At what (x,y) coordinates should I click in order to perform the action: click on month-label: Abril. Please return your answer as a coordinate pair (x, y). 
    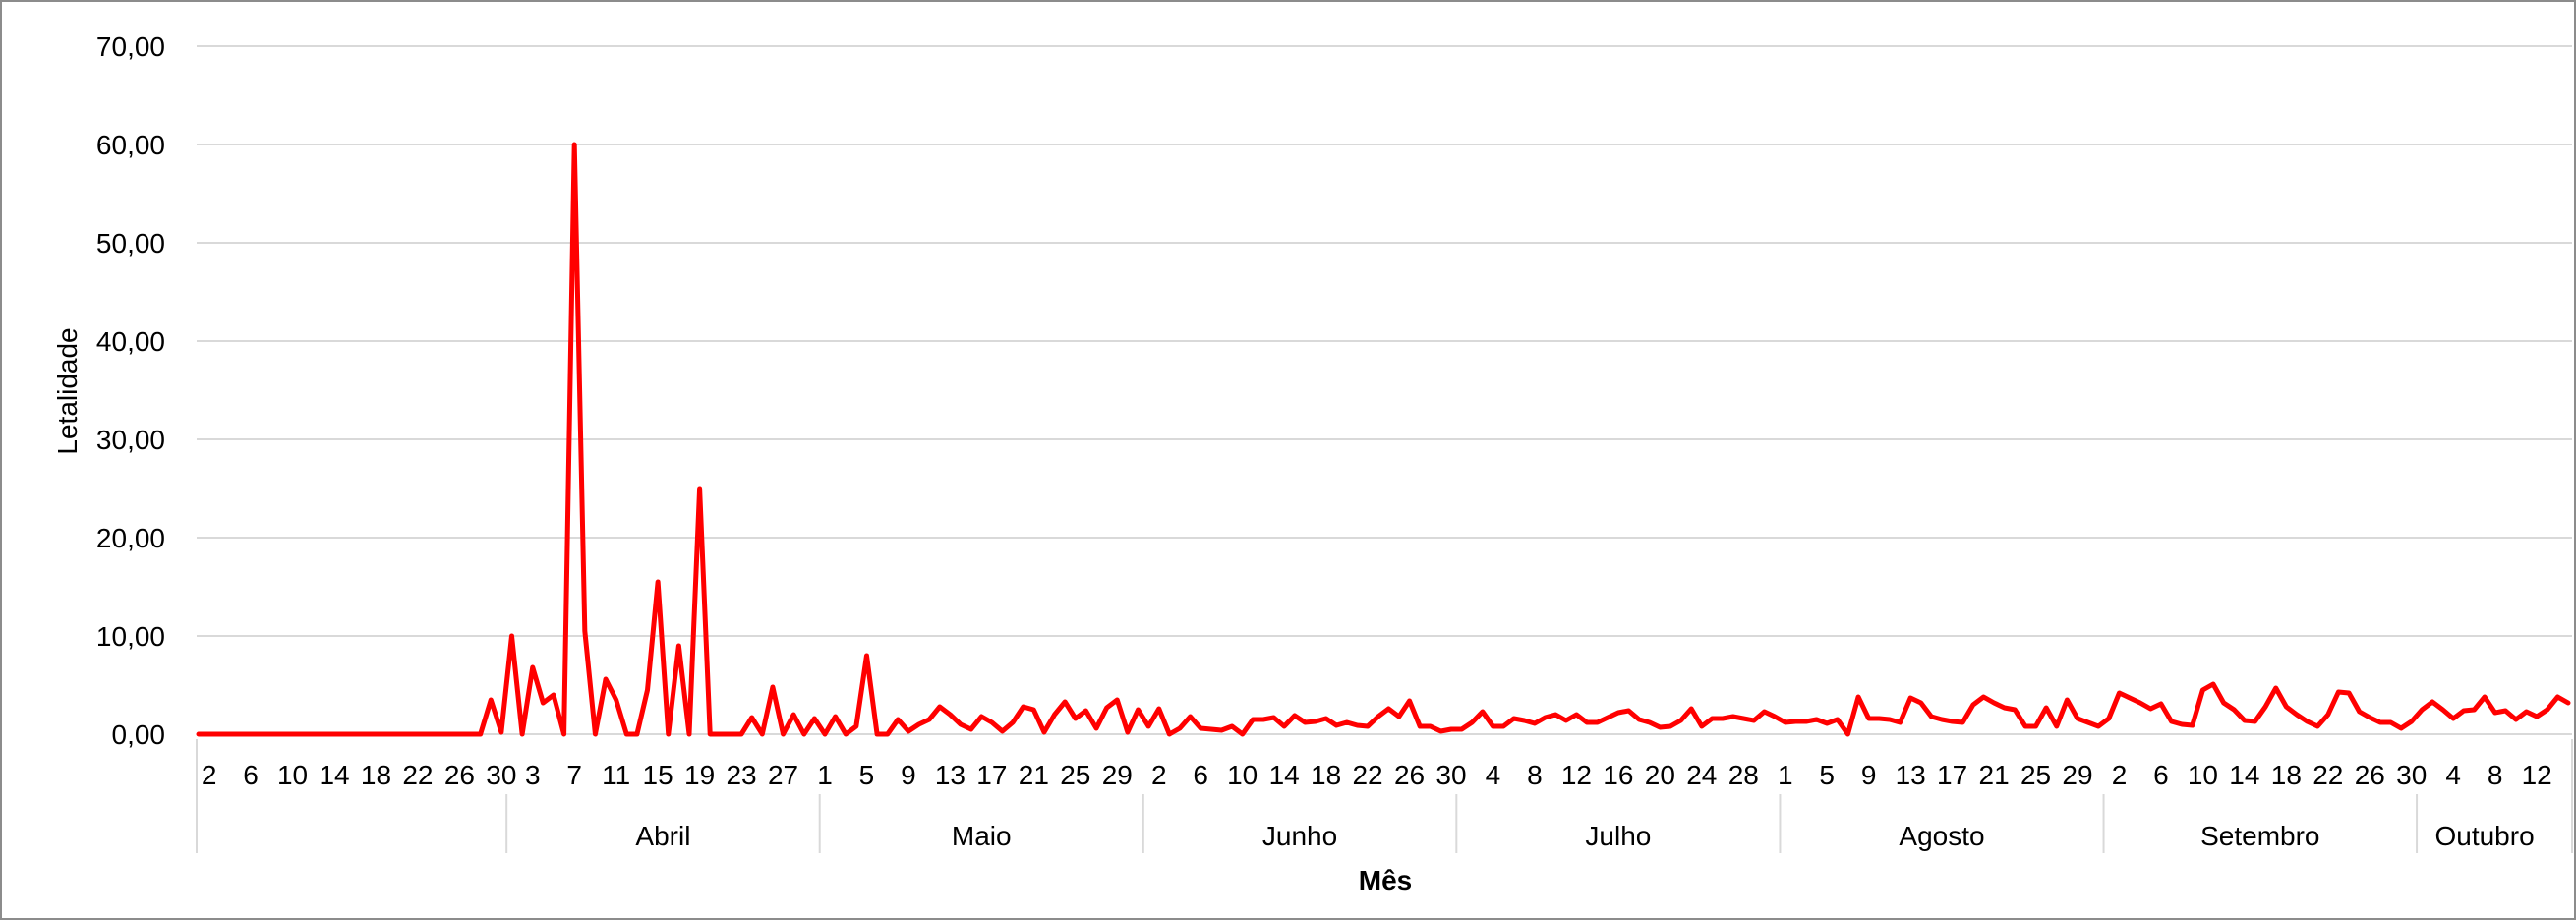
    Looking at the image, I should click on (662, 836).